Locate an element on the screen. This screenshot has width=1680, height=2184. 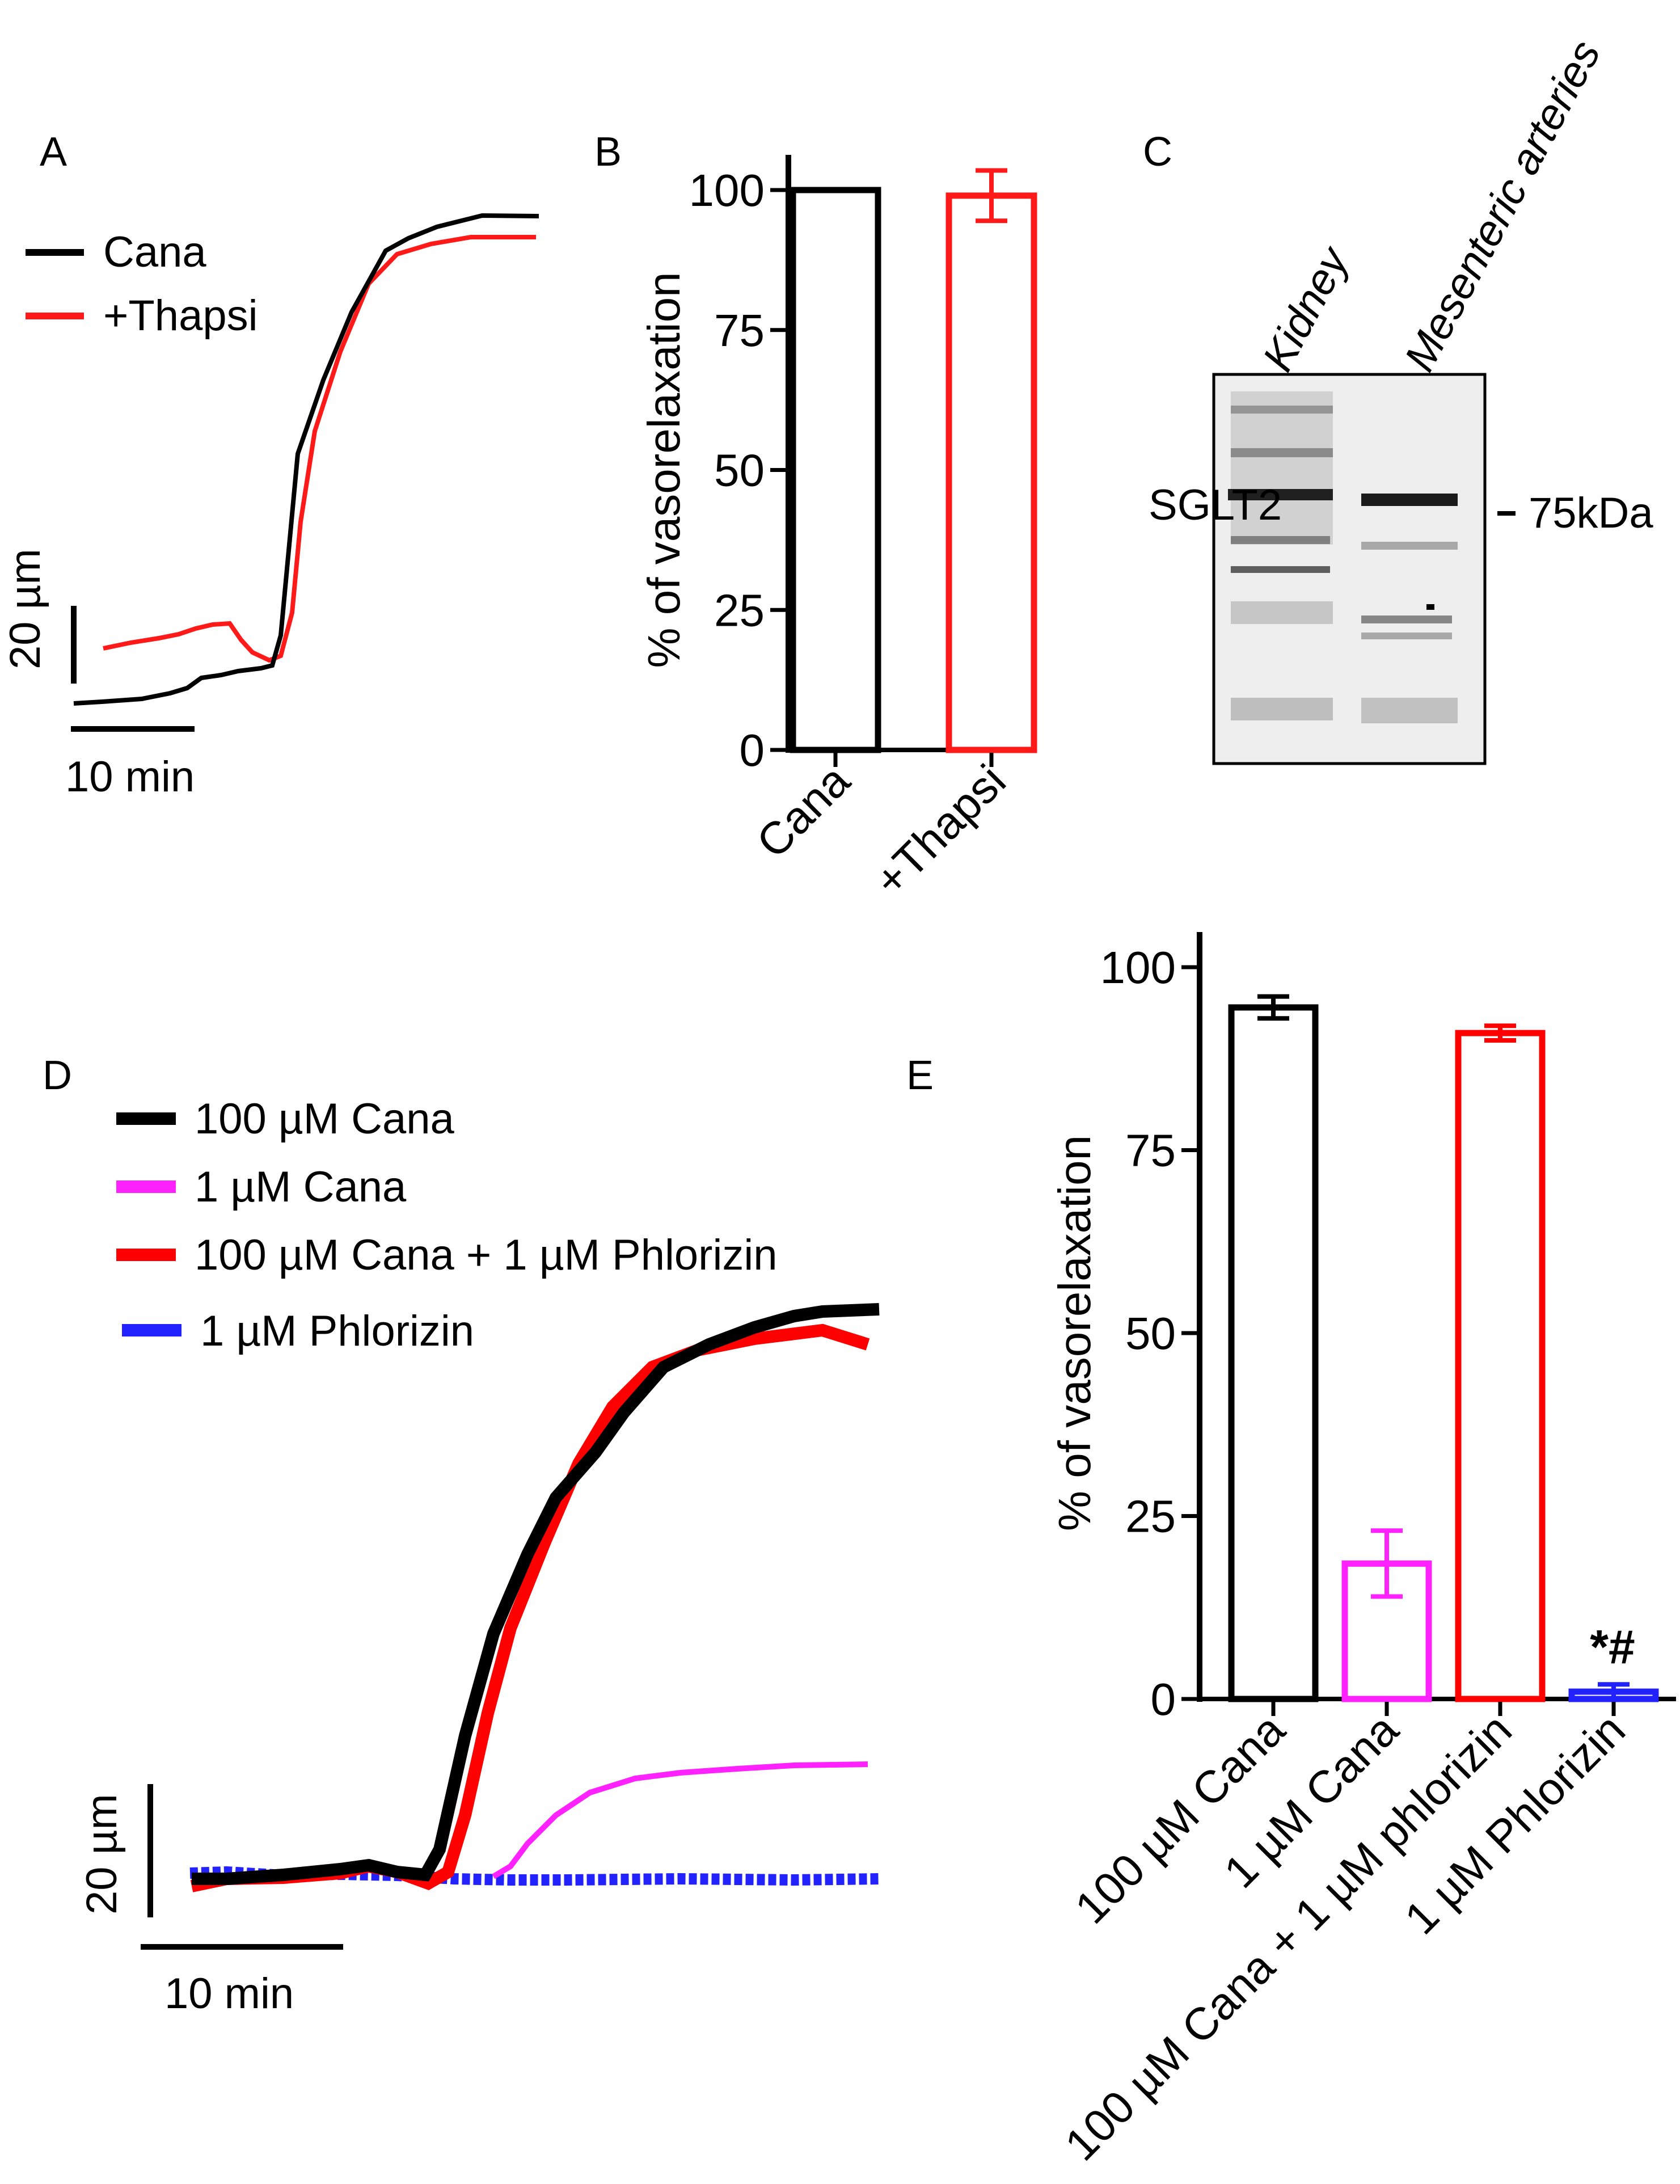
lane-label-mesenteric: Mesenteric arteries is located at coordinates (1502, 205).